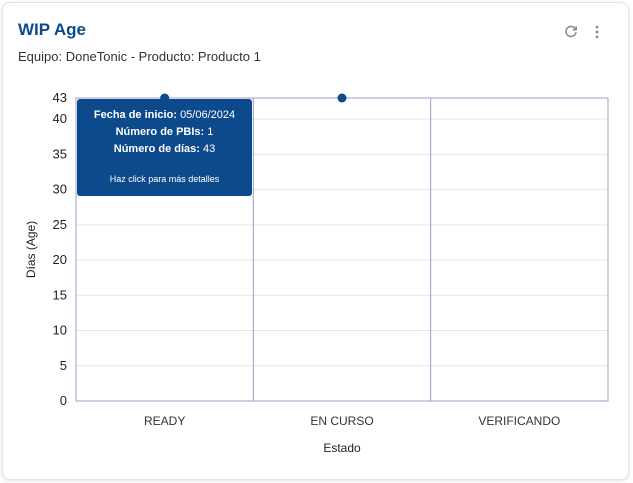  What do you see at coordinates (571, 32) in the screenshot?
I see `refresh-icon` at bounding box center [571, 32].